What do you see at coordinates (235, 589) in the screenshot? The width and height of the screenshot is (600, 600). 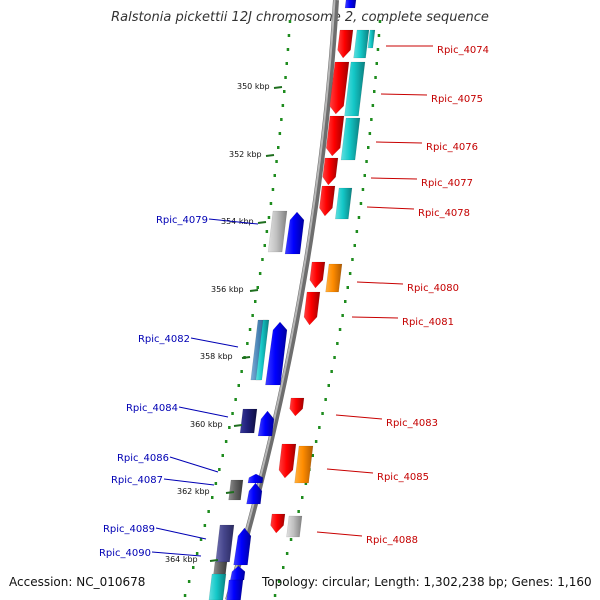 I see `gene-blue-bottom` at bounding box center [235, 589].